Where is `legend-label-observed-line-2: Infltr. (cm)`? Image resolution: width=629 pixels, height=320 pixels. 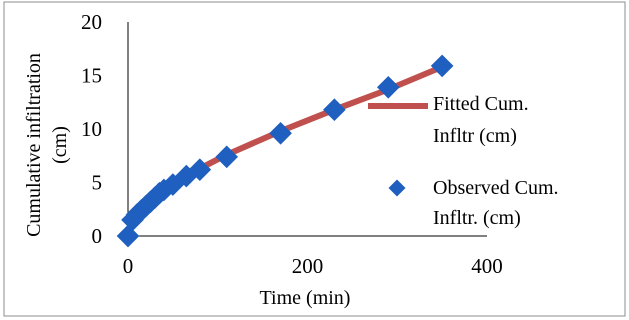 legend-label-observed-line-2: Infltr. (cm) is located at coordinates (477, 218).